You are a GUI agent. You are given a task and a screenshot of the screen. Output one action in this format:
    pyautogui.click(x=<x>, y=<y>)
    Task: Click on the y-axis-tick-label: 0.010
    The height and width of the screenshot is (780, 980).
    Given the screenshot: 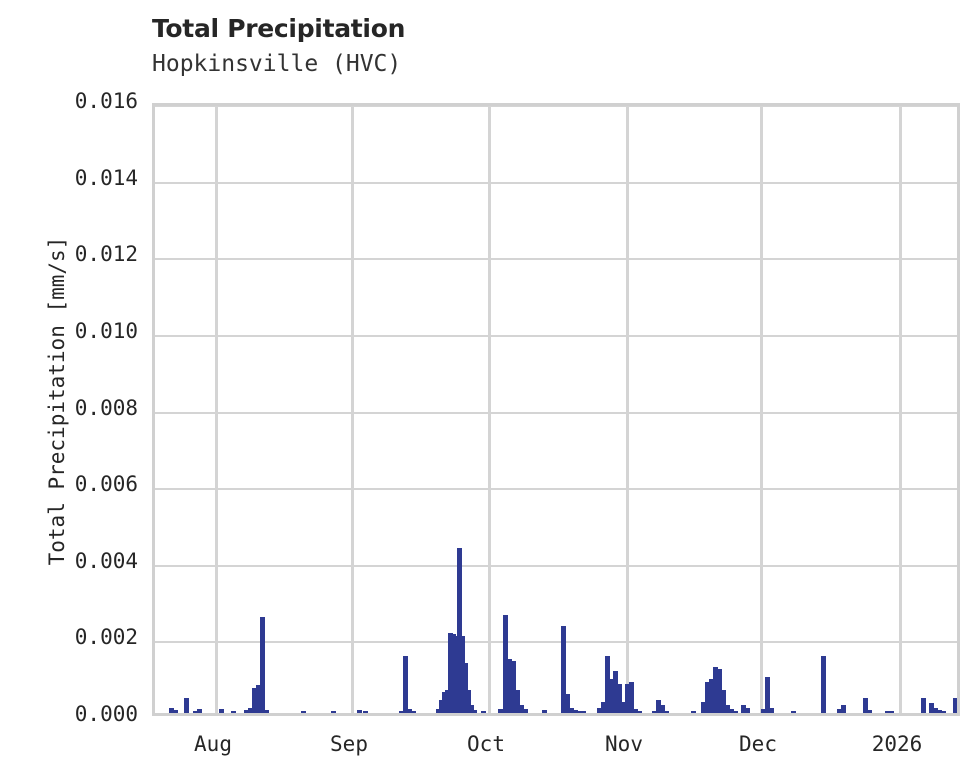 What is the action you would take?
    pyautogui.click(x=106, y=330)
    